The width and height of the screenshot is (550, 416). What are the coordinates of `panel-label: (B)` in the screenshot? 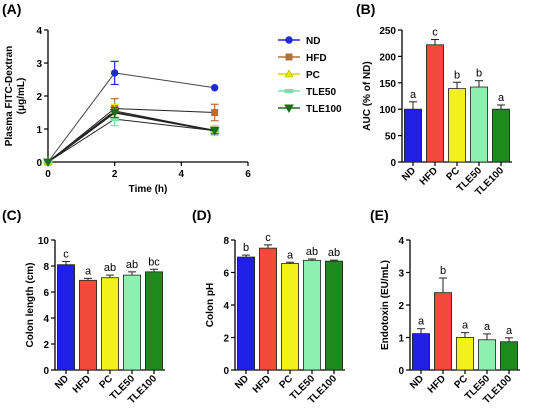 It's located at (365, 9).